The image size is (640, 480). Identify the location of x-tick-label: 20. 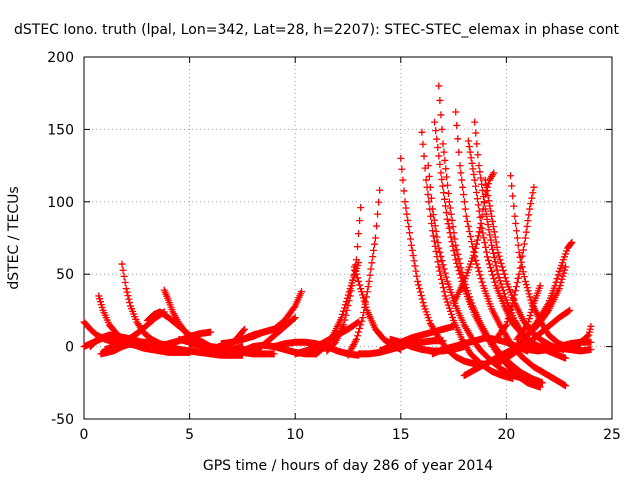
(506, 435).